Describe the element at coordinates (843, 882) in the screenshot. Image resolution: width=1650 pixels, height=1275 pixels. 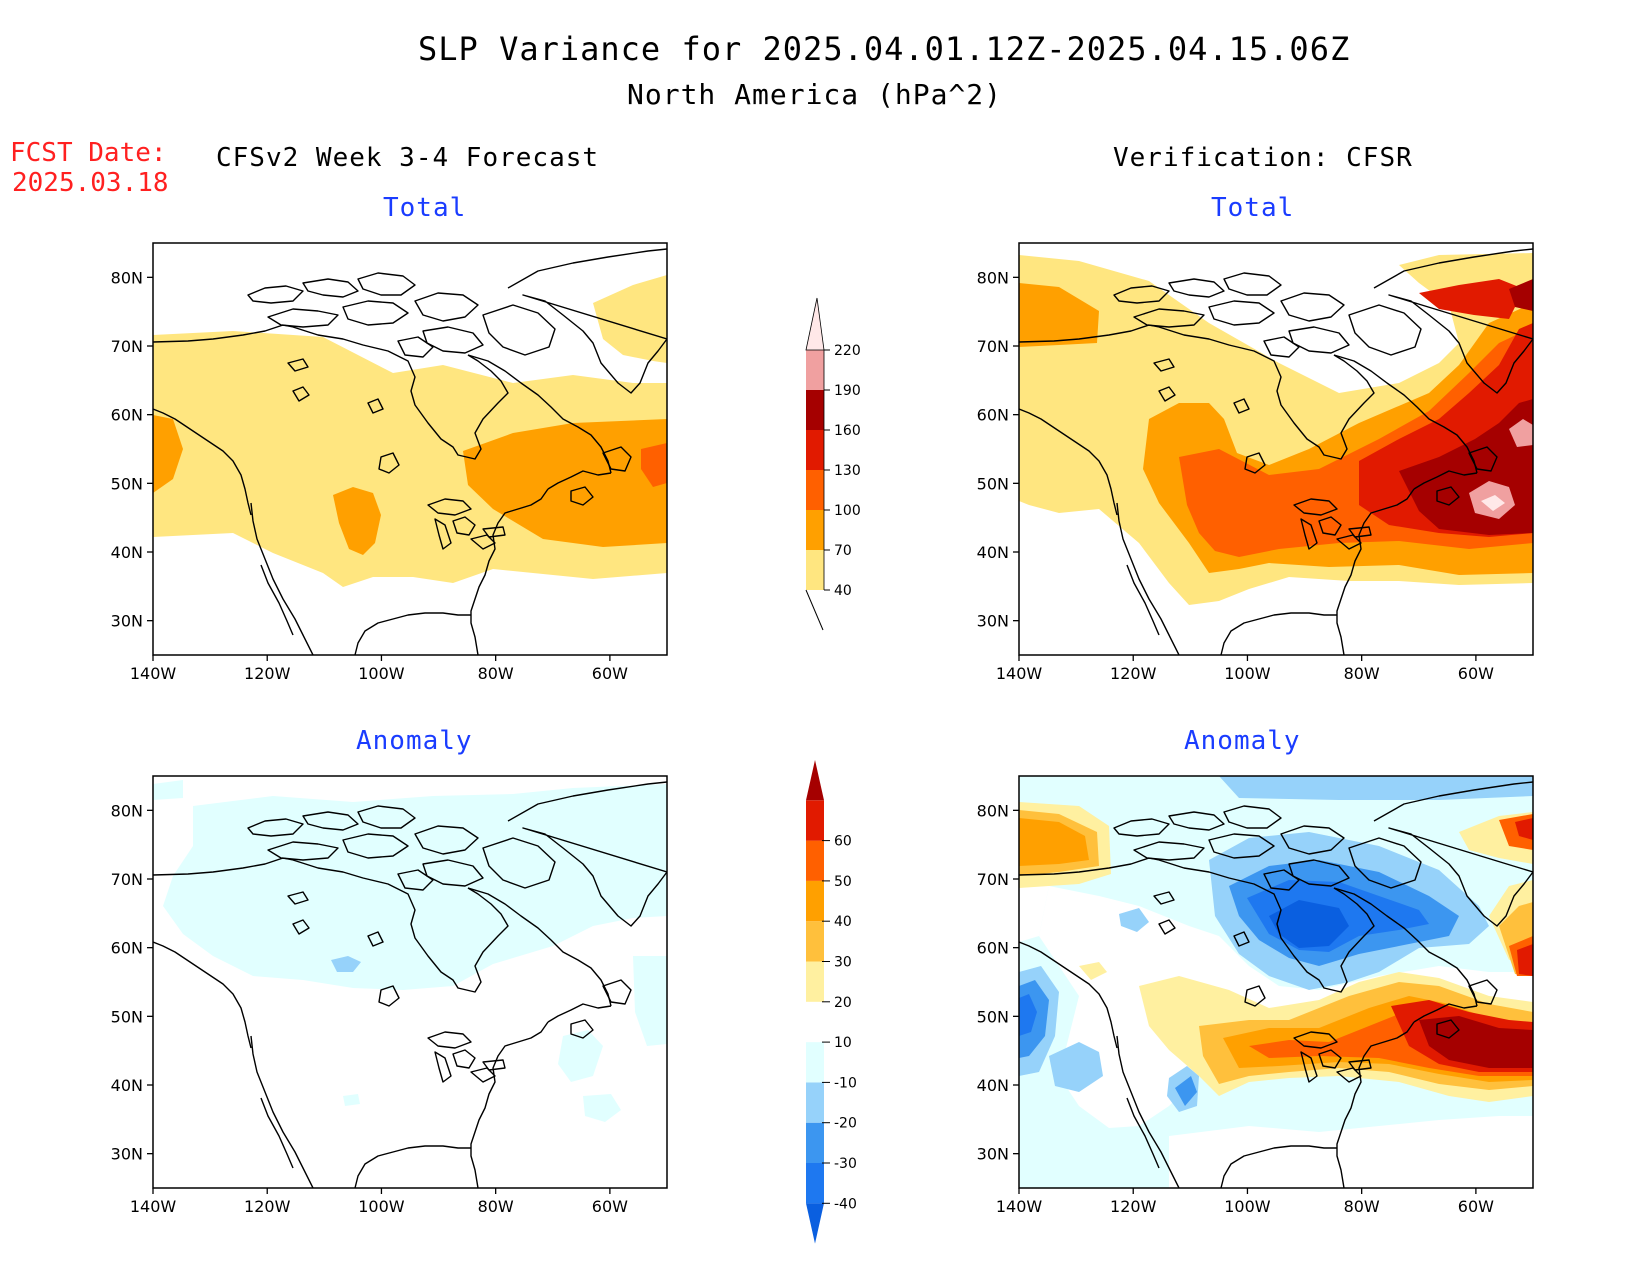
I see `colorbar-label: 50` at that location.